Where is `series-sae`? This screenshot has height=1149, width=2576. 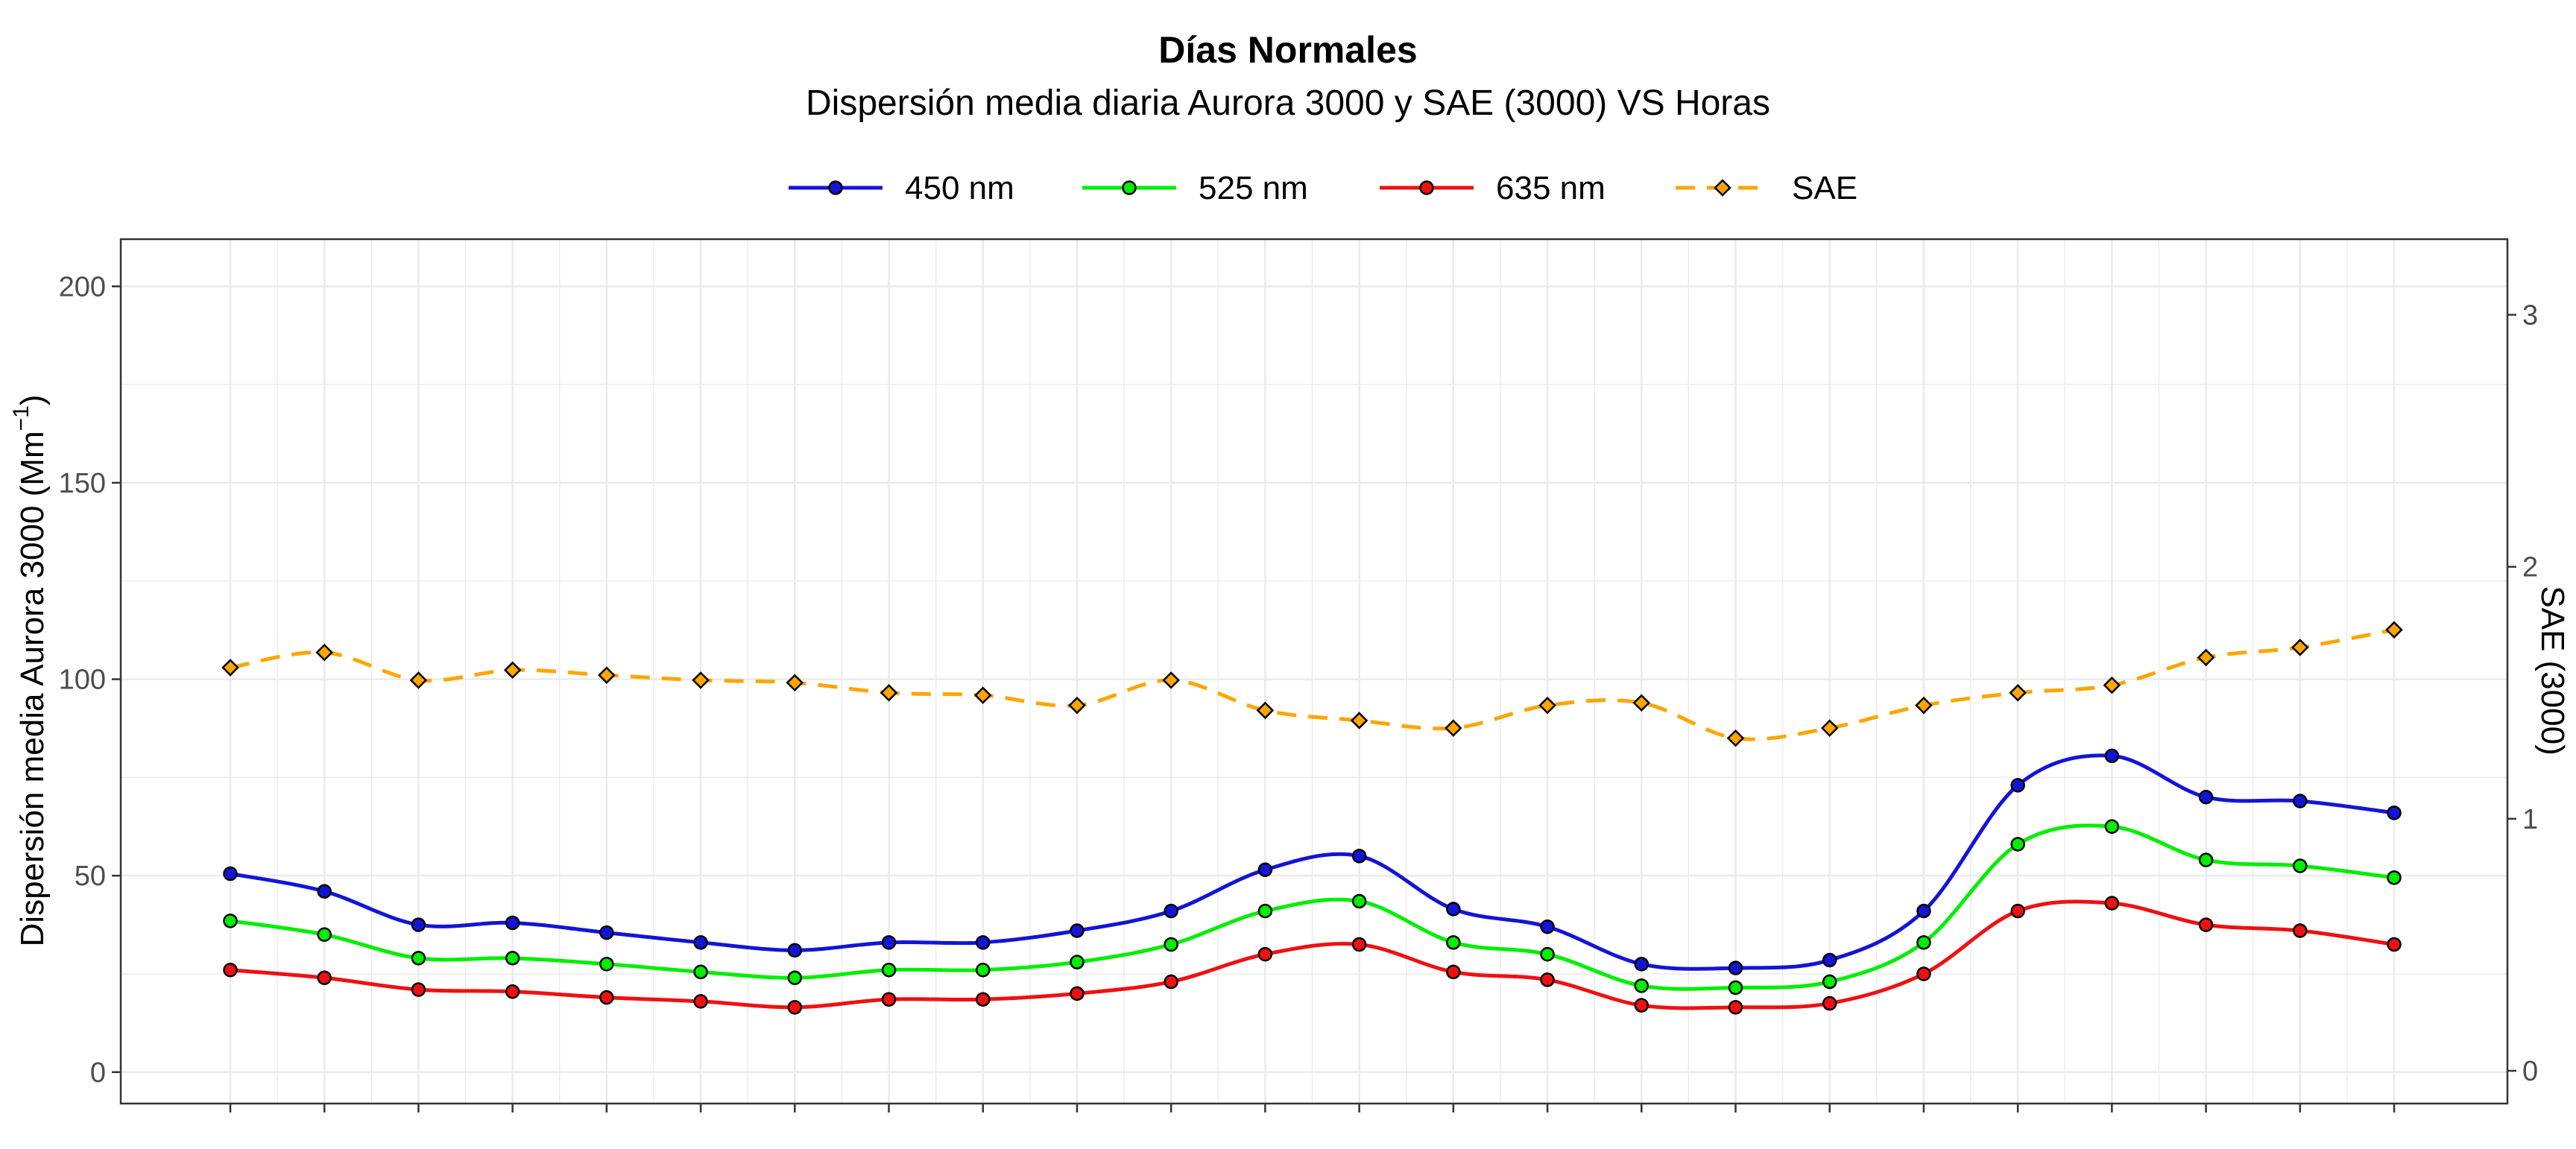 series-sae is located at coordinates (1312, 684).